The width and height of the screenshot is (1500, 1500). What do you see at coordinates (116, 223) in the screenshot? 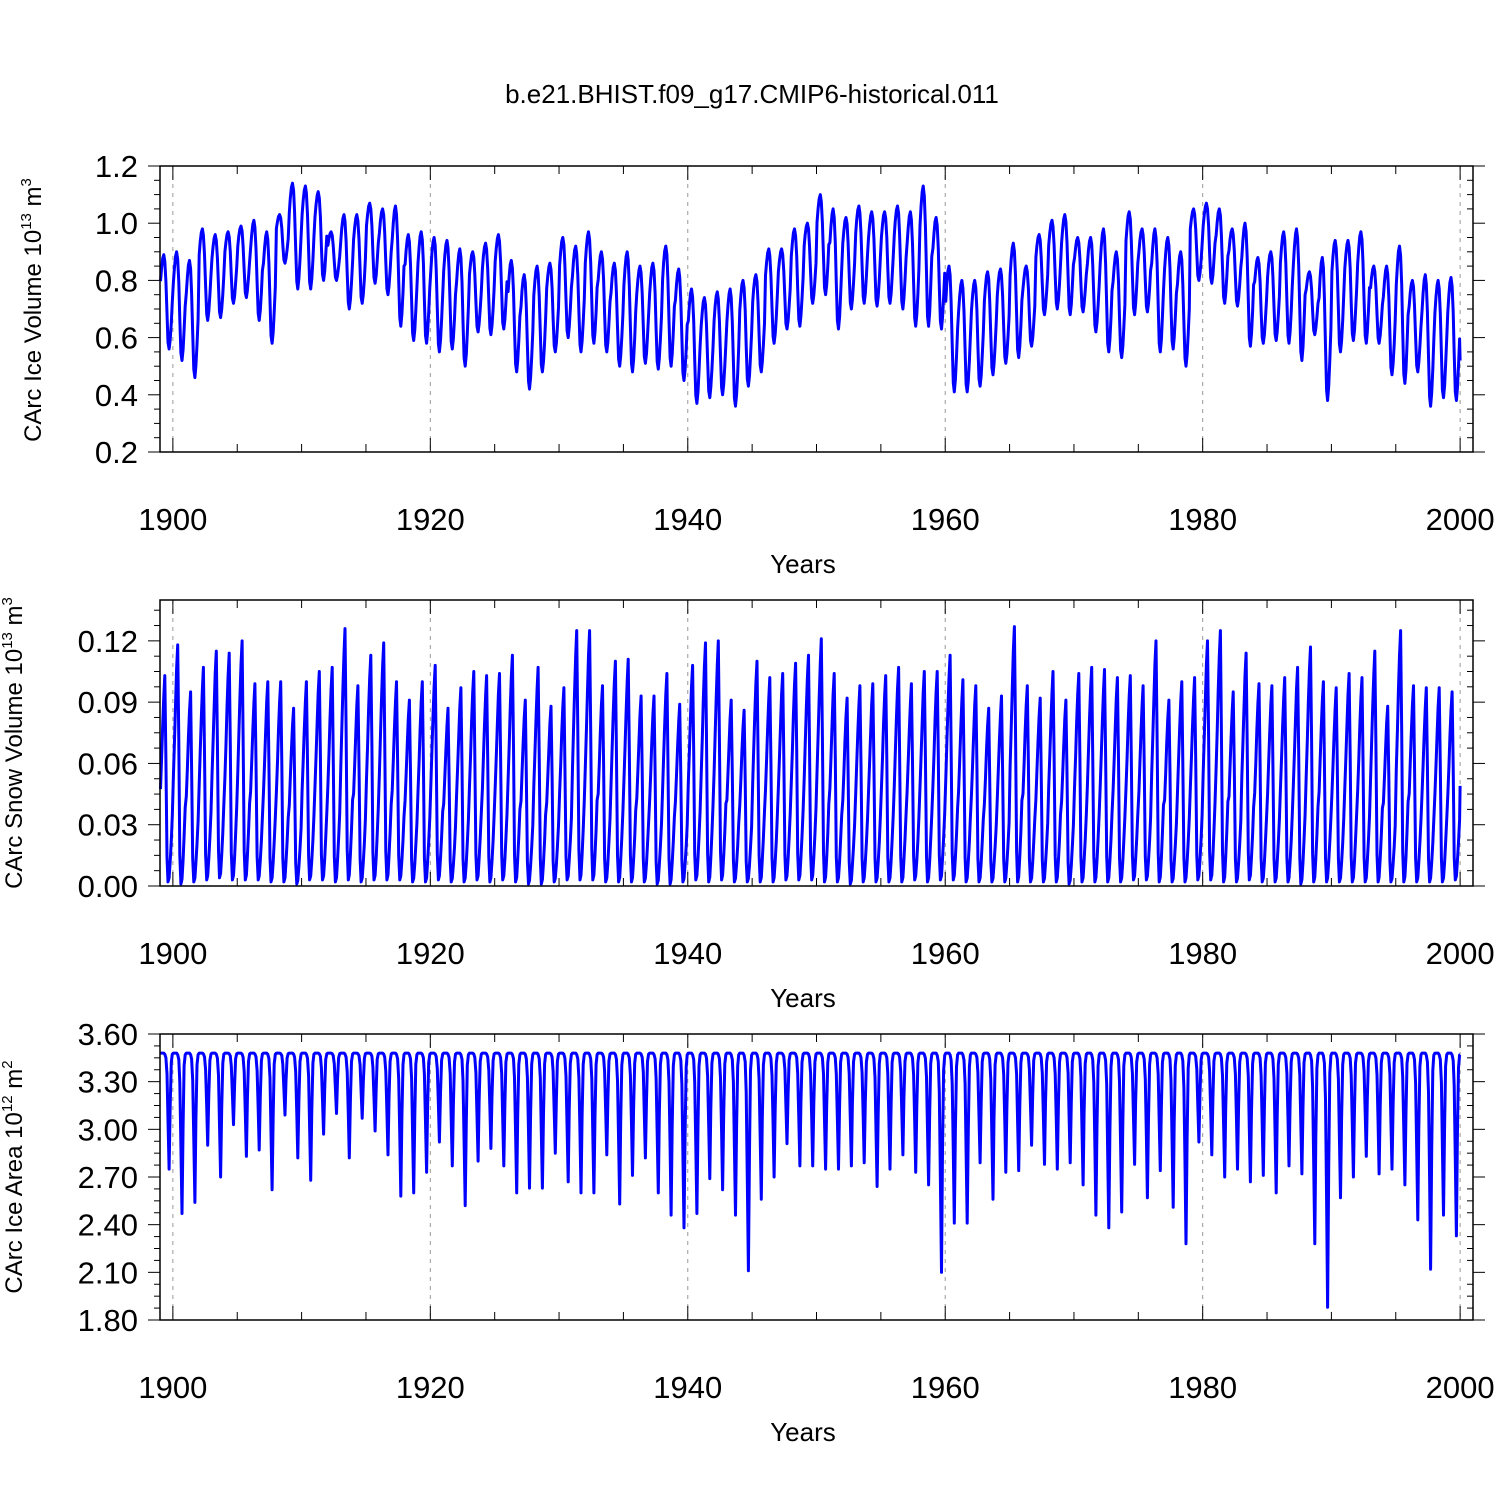
I see `y-tick-label: 1.0` at bounding box center [116, 223].